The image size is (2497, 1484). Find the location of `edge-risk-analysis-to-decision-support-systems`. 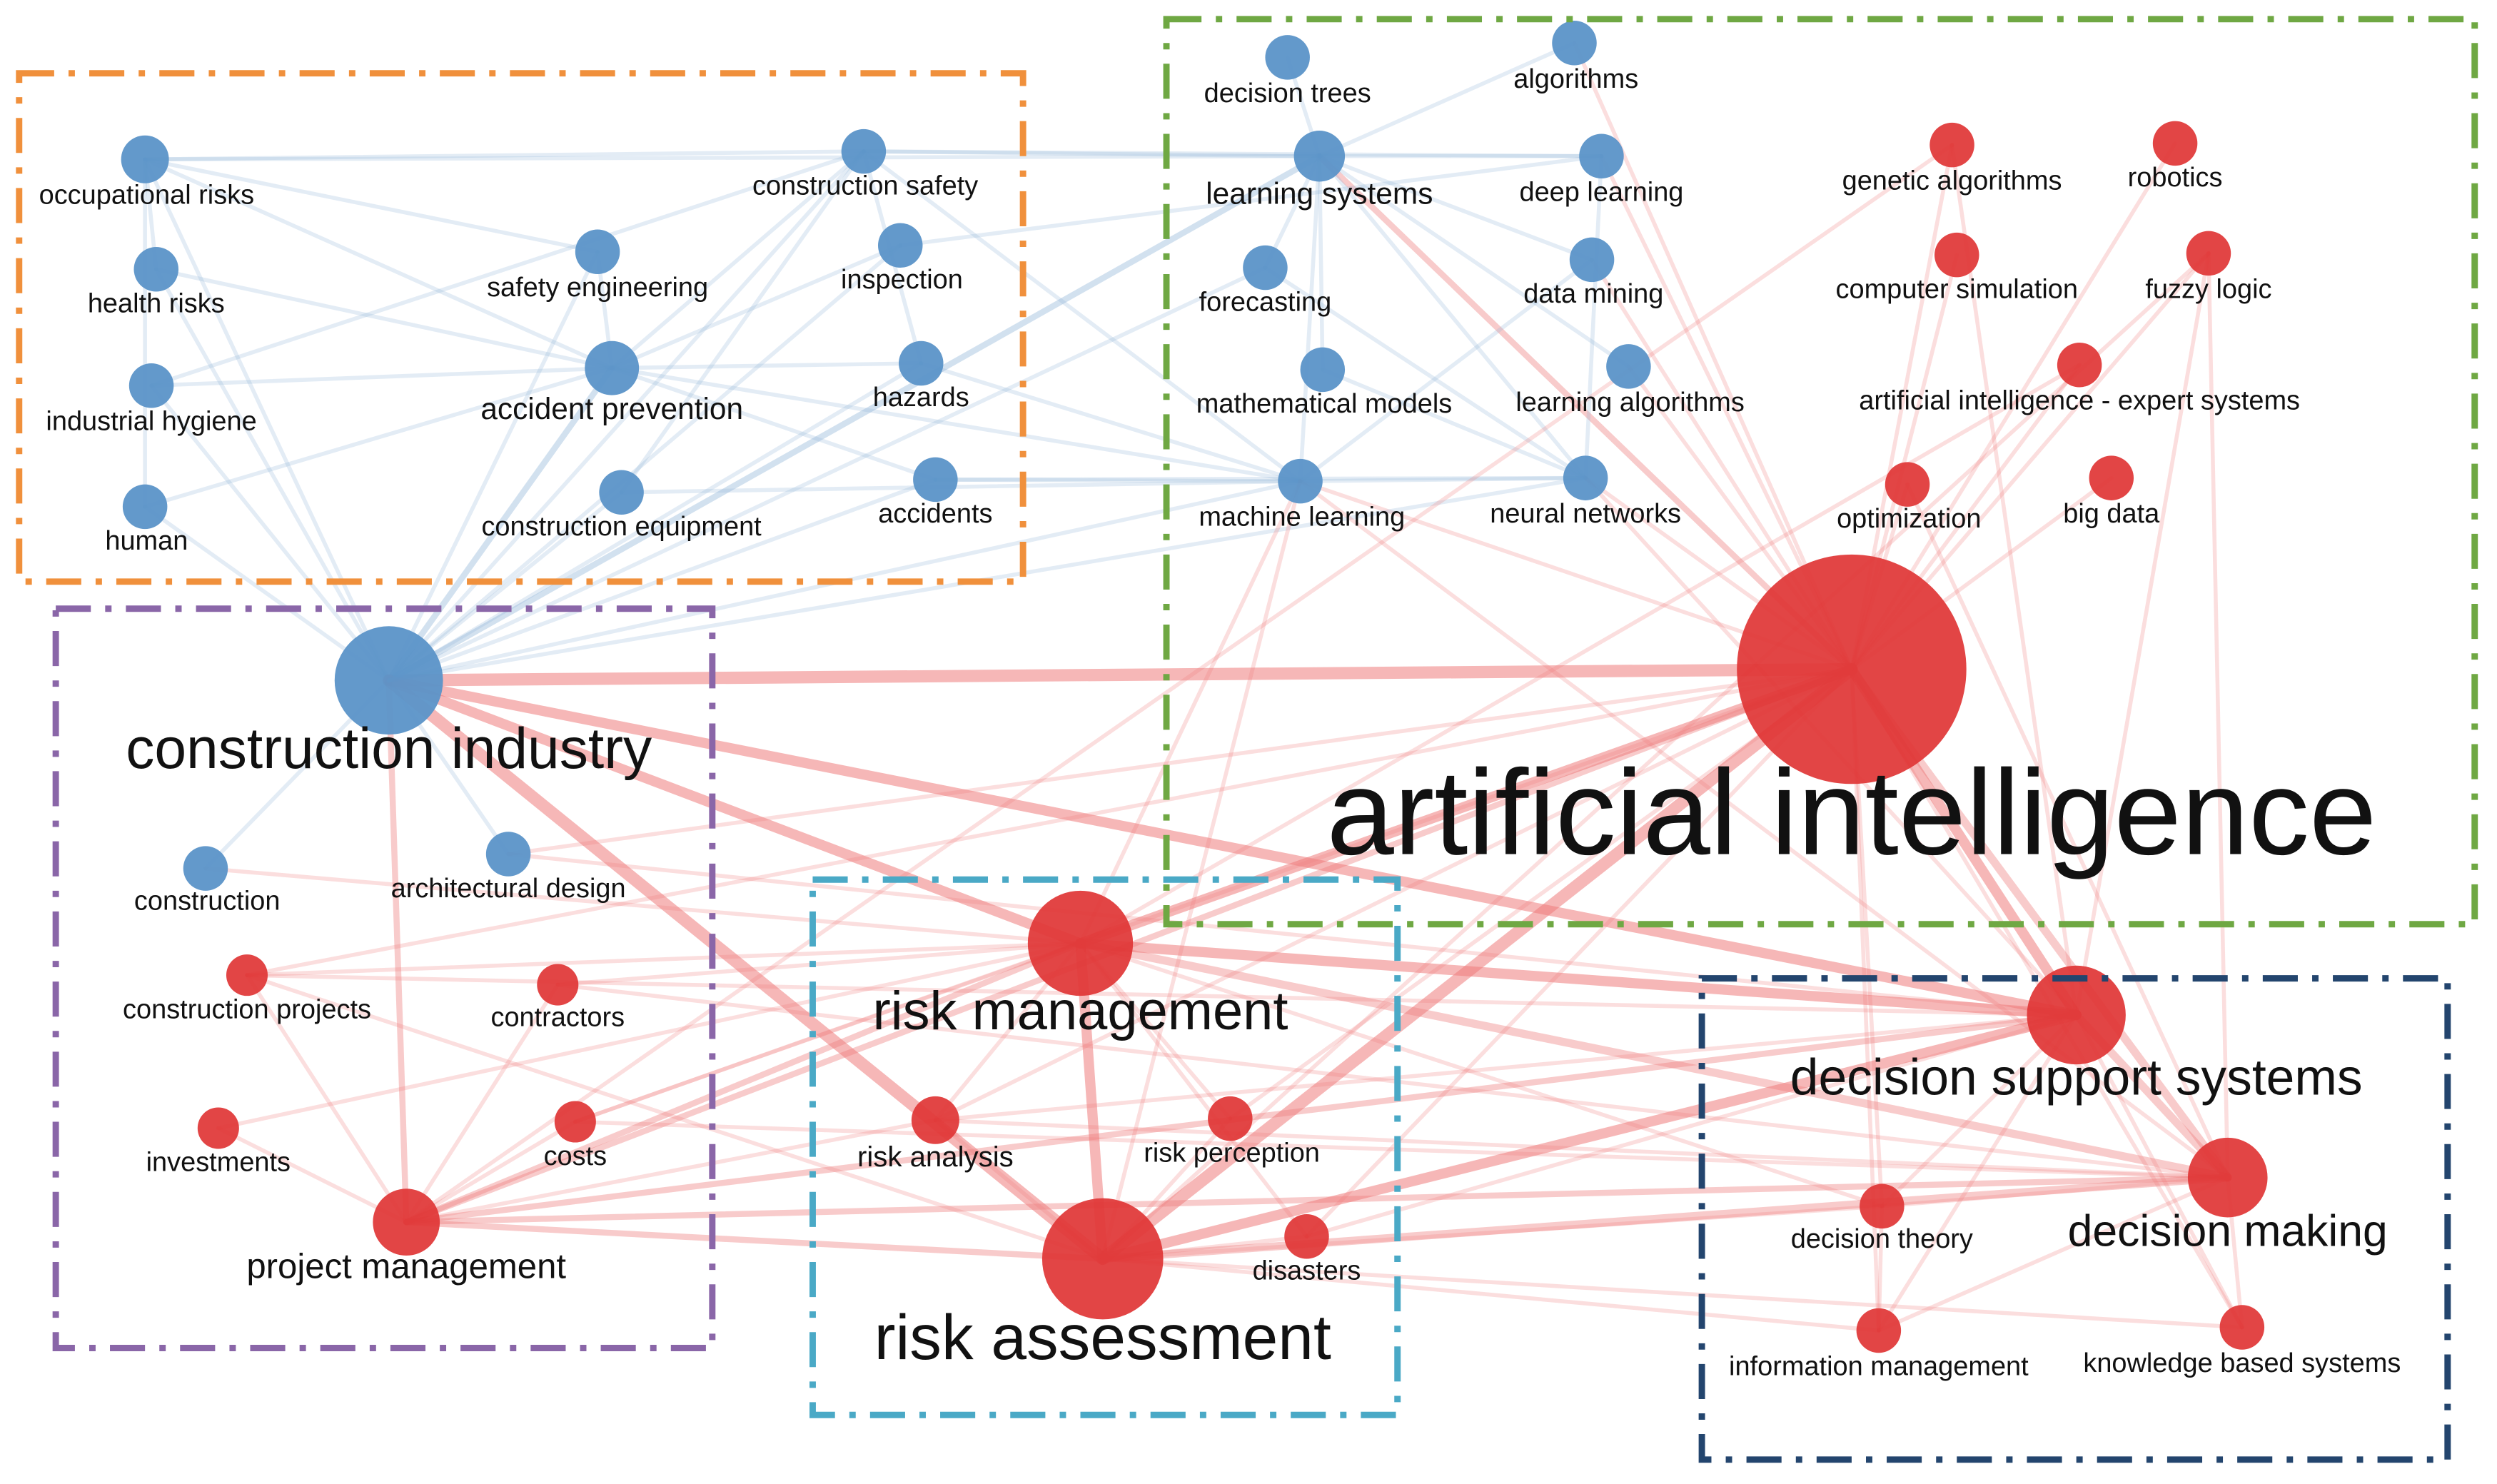

edge-risk-analysis-to-decision-support-systems is located at coordinates (1506, 1068).